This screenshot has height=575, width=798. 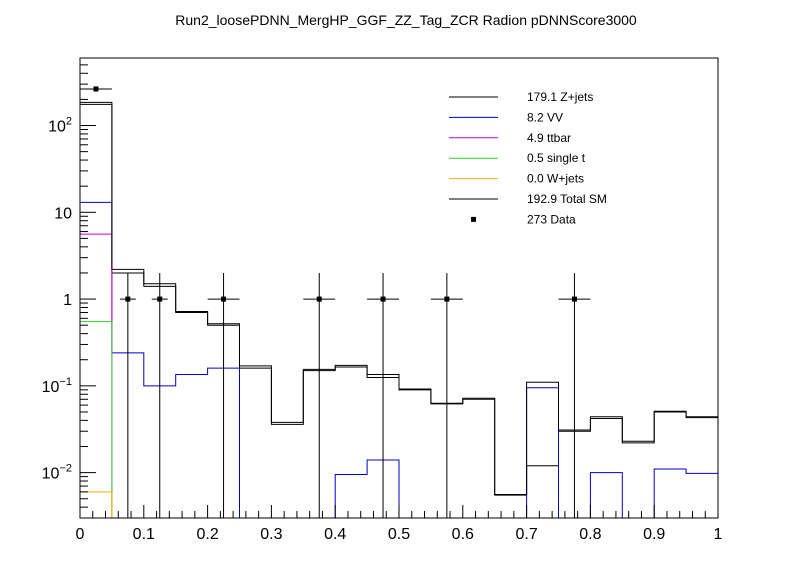 I want to click on legend-label: 0.5 single t, so click(x=556, y=158).